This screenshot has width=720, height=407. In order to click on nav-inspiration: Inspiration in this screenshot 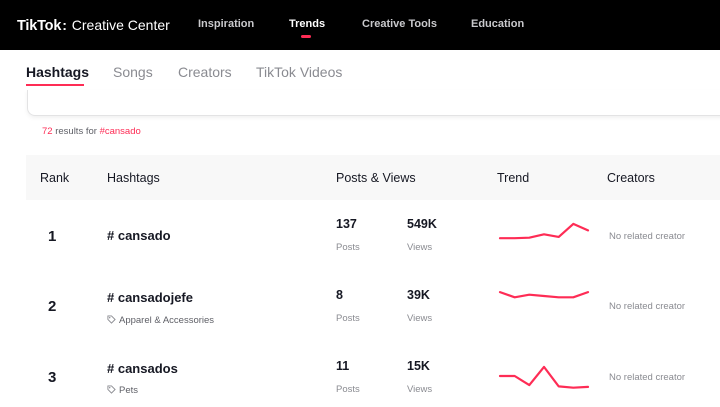, I will do `click(226, 24)`.